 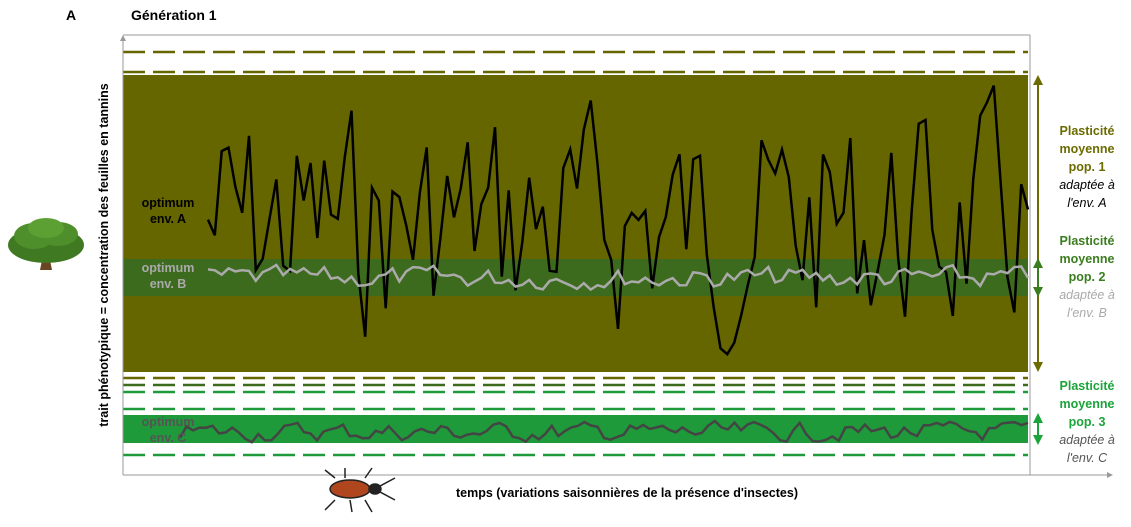 I want to click on tree-icon, so click(x=46, y=244).